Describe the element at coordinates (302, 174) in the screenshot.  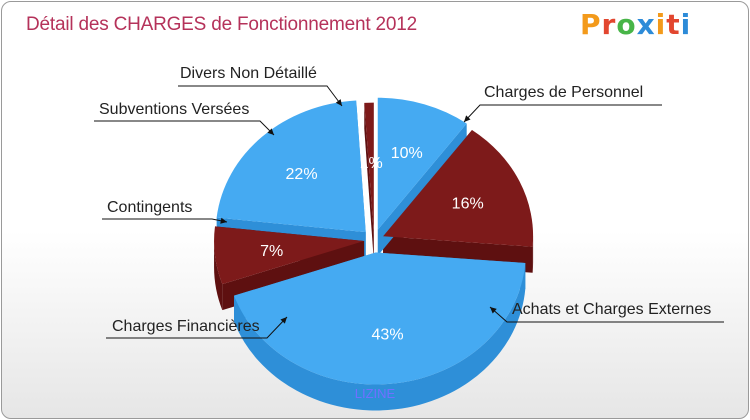
I see `percent-label: 22%` at that location.